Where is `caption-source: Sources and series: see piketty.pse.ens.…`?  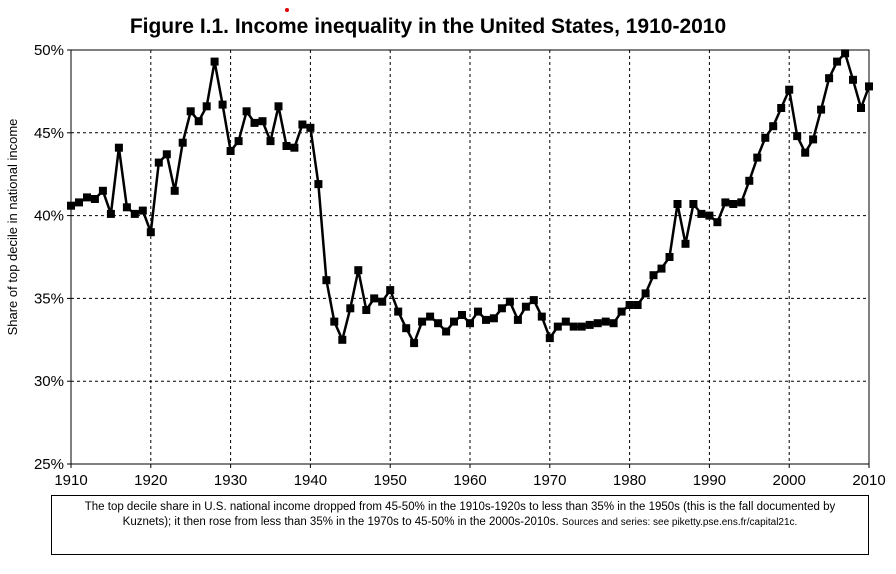
caption-source: Sources and series: see piketty.pse.ens.… is located at coordinates (679, 522).